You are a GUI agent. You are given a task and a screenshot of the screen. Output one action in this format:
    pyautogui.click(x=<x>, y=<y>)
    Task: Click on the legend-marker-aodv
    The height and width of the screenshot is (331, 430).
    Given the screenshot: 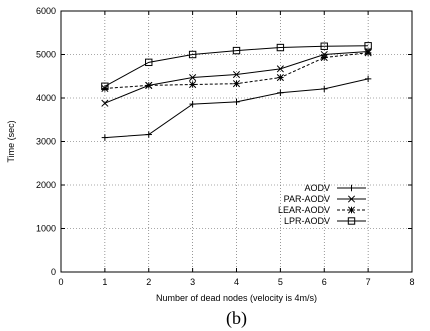 What is the action you would take?
    pyautogui.click(x=351, y=188)
    